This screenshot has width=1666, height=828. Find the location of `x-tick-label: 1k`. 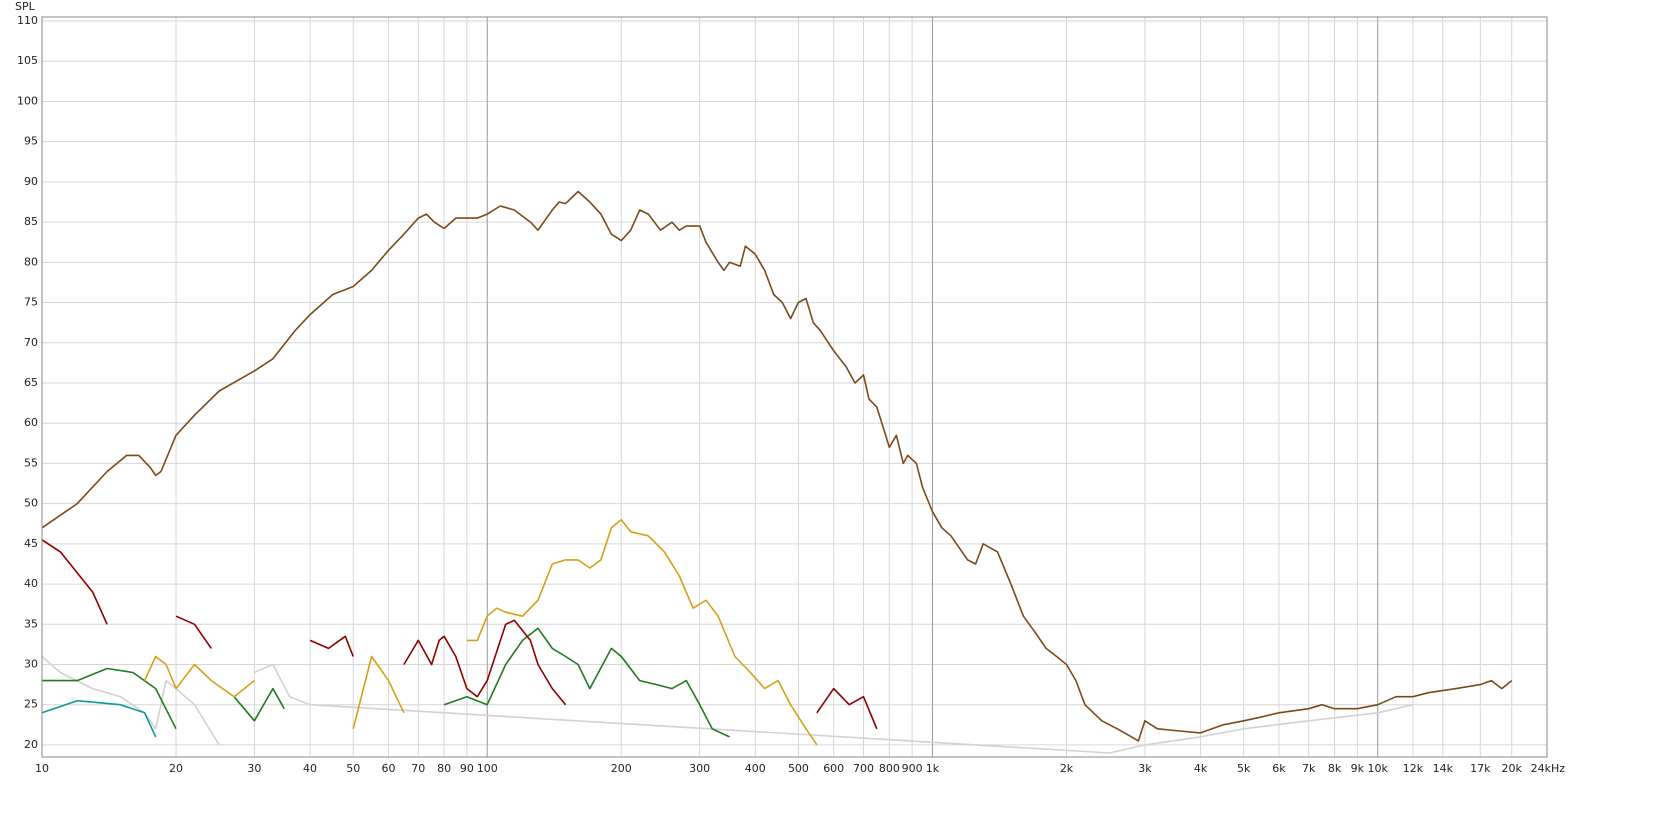

x-tick-label: 1k is located at coordinates (933, 768).